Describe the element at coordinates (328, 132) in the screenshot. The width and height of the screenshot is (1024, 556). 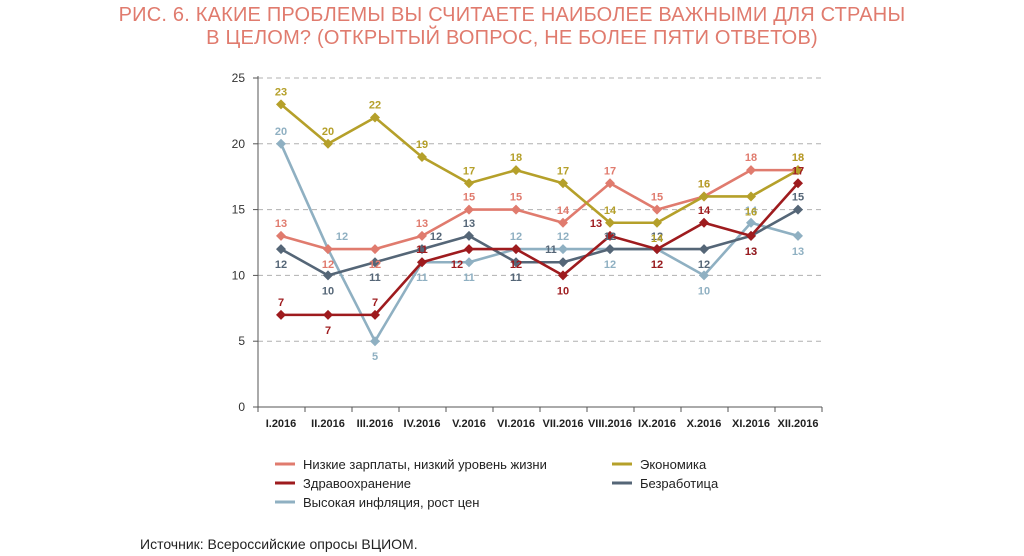
I see `data-label-economy: 20` at that location.